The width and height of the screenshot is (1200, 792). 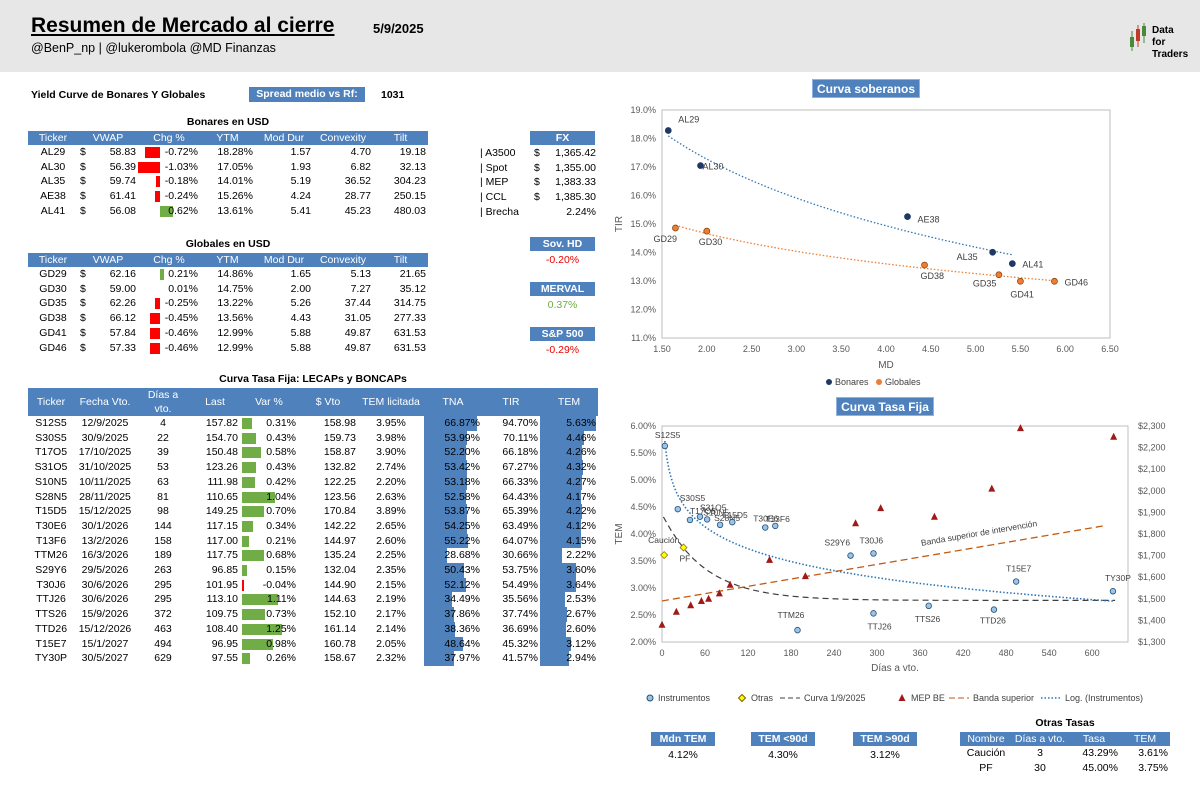 I want to click on change-value: 0.73%, so click(x=281, y=614).